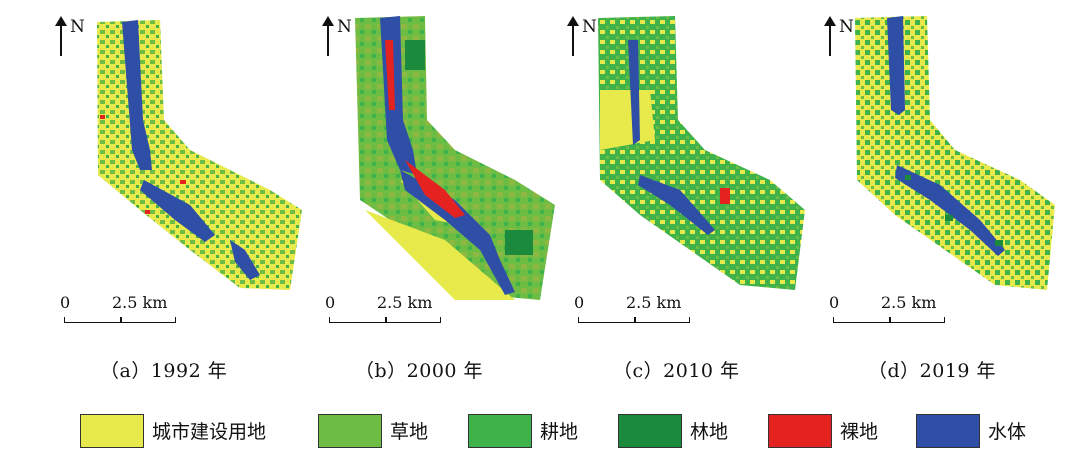 Image resolution: width=1083 pixels, height=461 pixels. I want to click on legend-label: 耕地, so click(559, 432).